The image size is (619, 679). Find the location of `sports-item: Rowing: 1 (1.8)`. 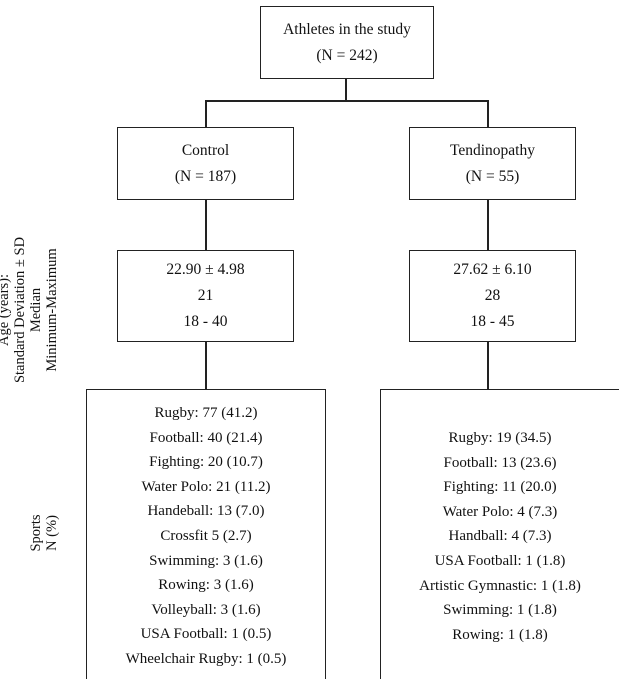

sports-item: Rowing: 1 (1.8) is located at coordinates (500, 634).